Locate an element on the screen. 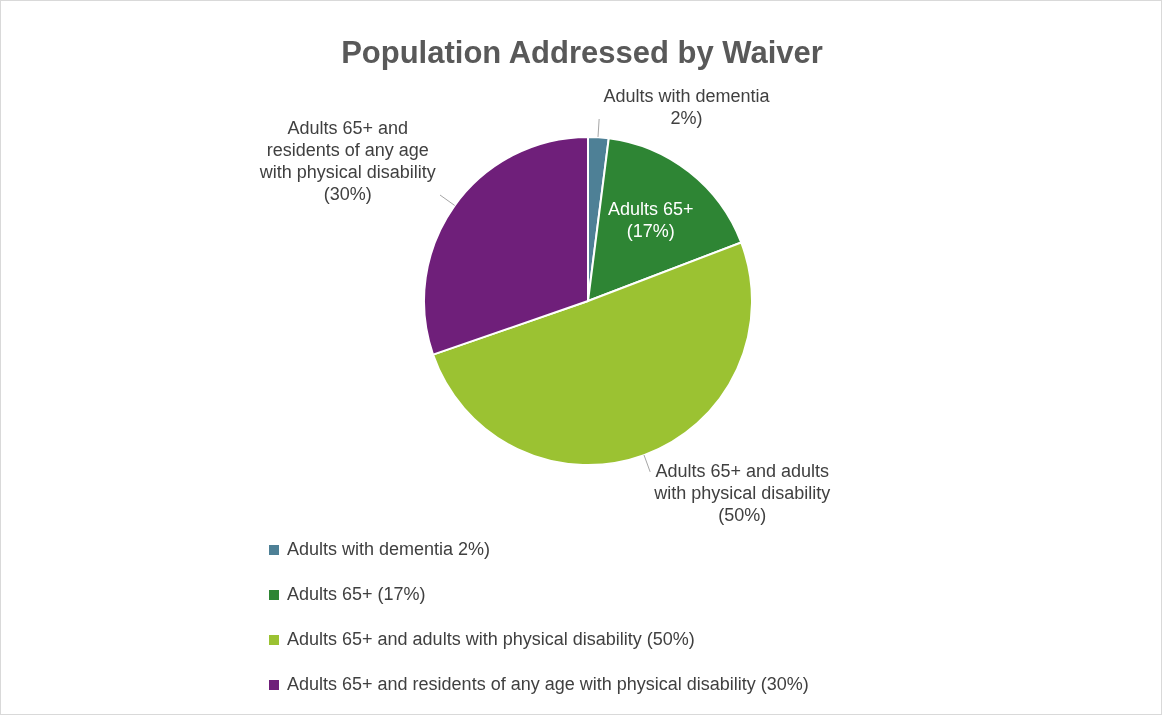 This screenshot has height=715, width=1162. legend-label: Adults with dementia 2%) is located at coordinates (389, 549).